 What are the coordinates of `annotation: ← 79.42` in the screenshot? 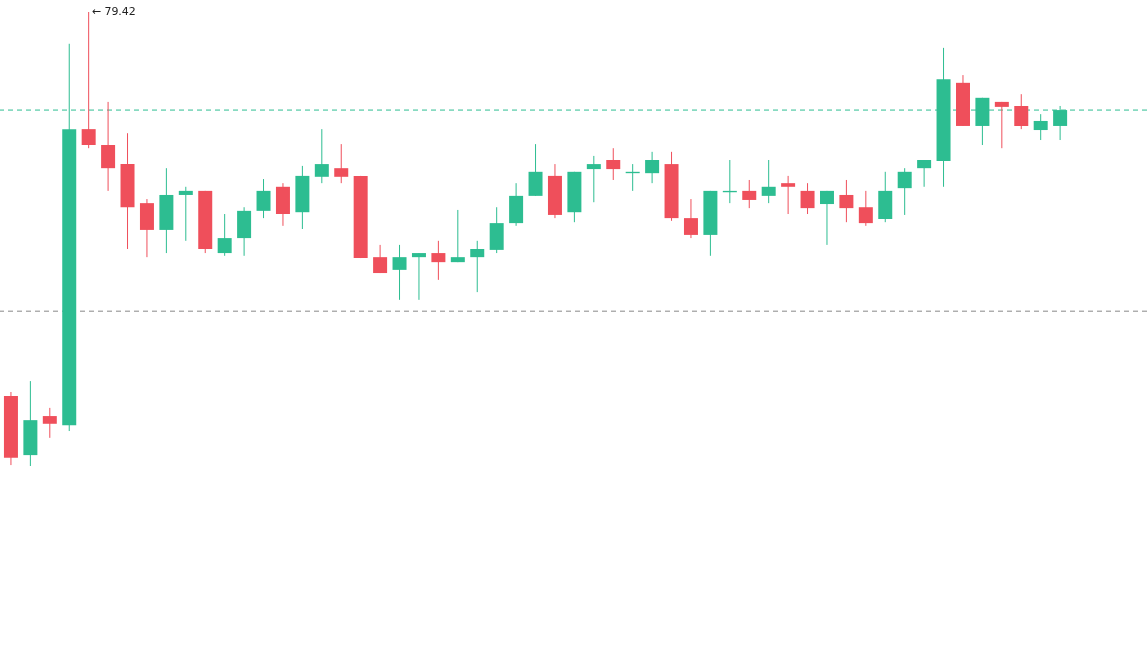 It's located at (113, 11).